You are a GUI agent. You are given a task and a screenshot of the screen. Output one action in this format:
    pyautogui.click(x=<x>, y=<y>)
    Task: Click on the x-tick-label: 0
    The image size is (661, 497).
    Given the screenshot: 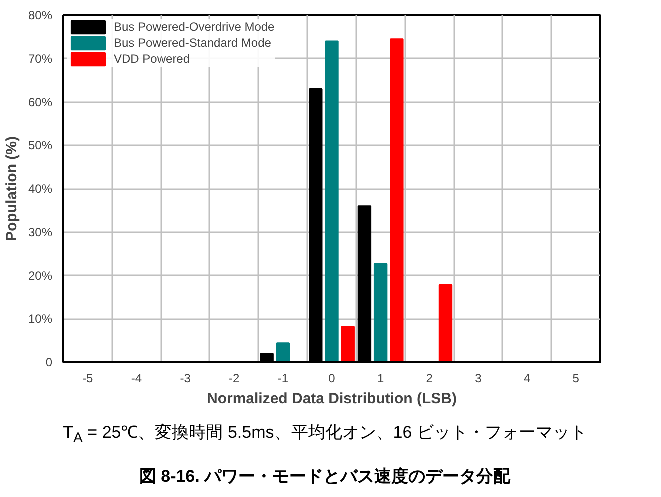 What is the action you would take?
    pyautogui.click(x=332, y=379)
    